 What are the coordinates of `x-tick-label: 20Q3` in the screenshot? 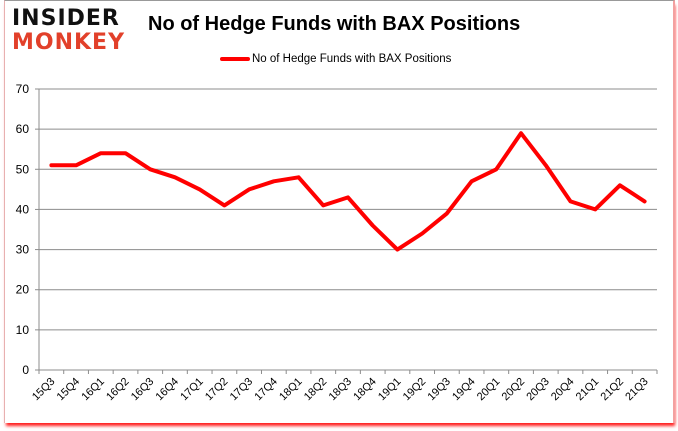 It's located at (538, 390).